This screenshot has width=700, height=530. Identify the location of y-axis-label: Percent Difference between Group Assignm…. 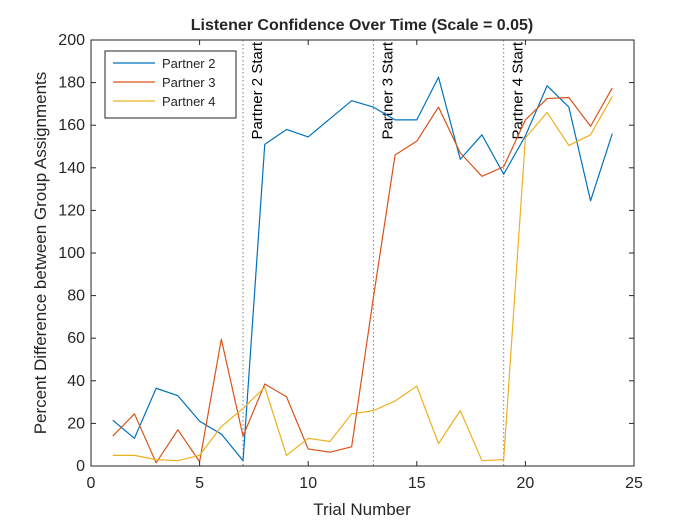
(40, 253).